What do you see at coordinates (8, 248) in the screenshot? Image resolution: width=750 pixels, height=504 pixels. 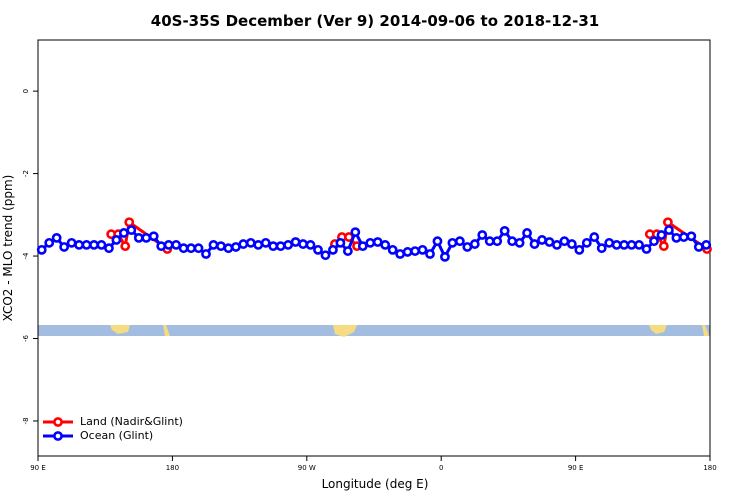 I see `y-axis-label: XCO2 - MLO trend (ppm)` at bounding box center [8, 248].